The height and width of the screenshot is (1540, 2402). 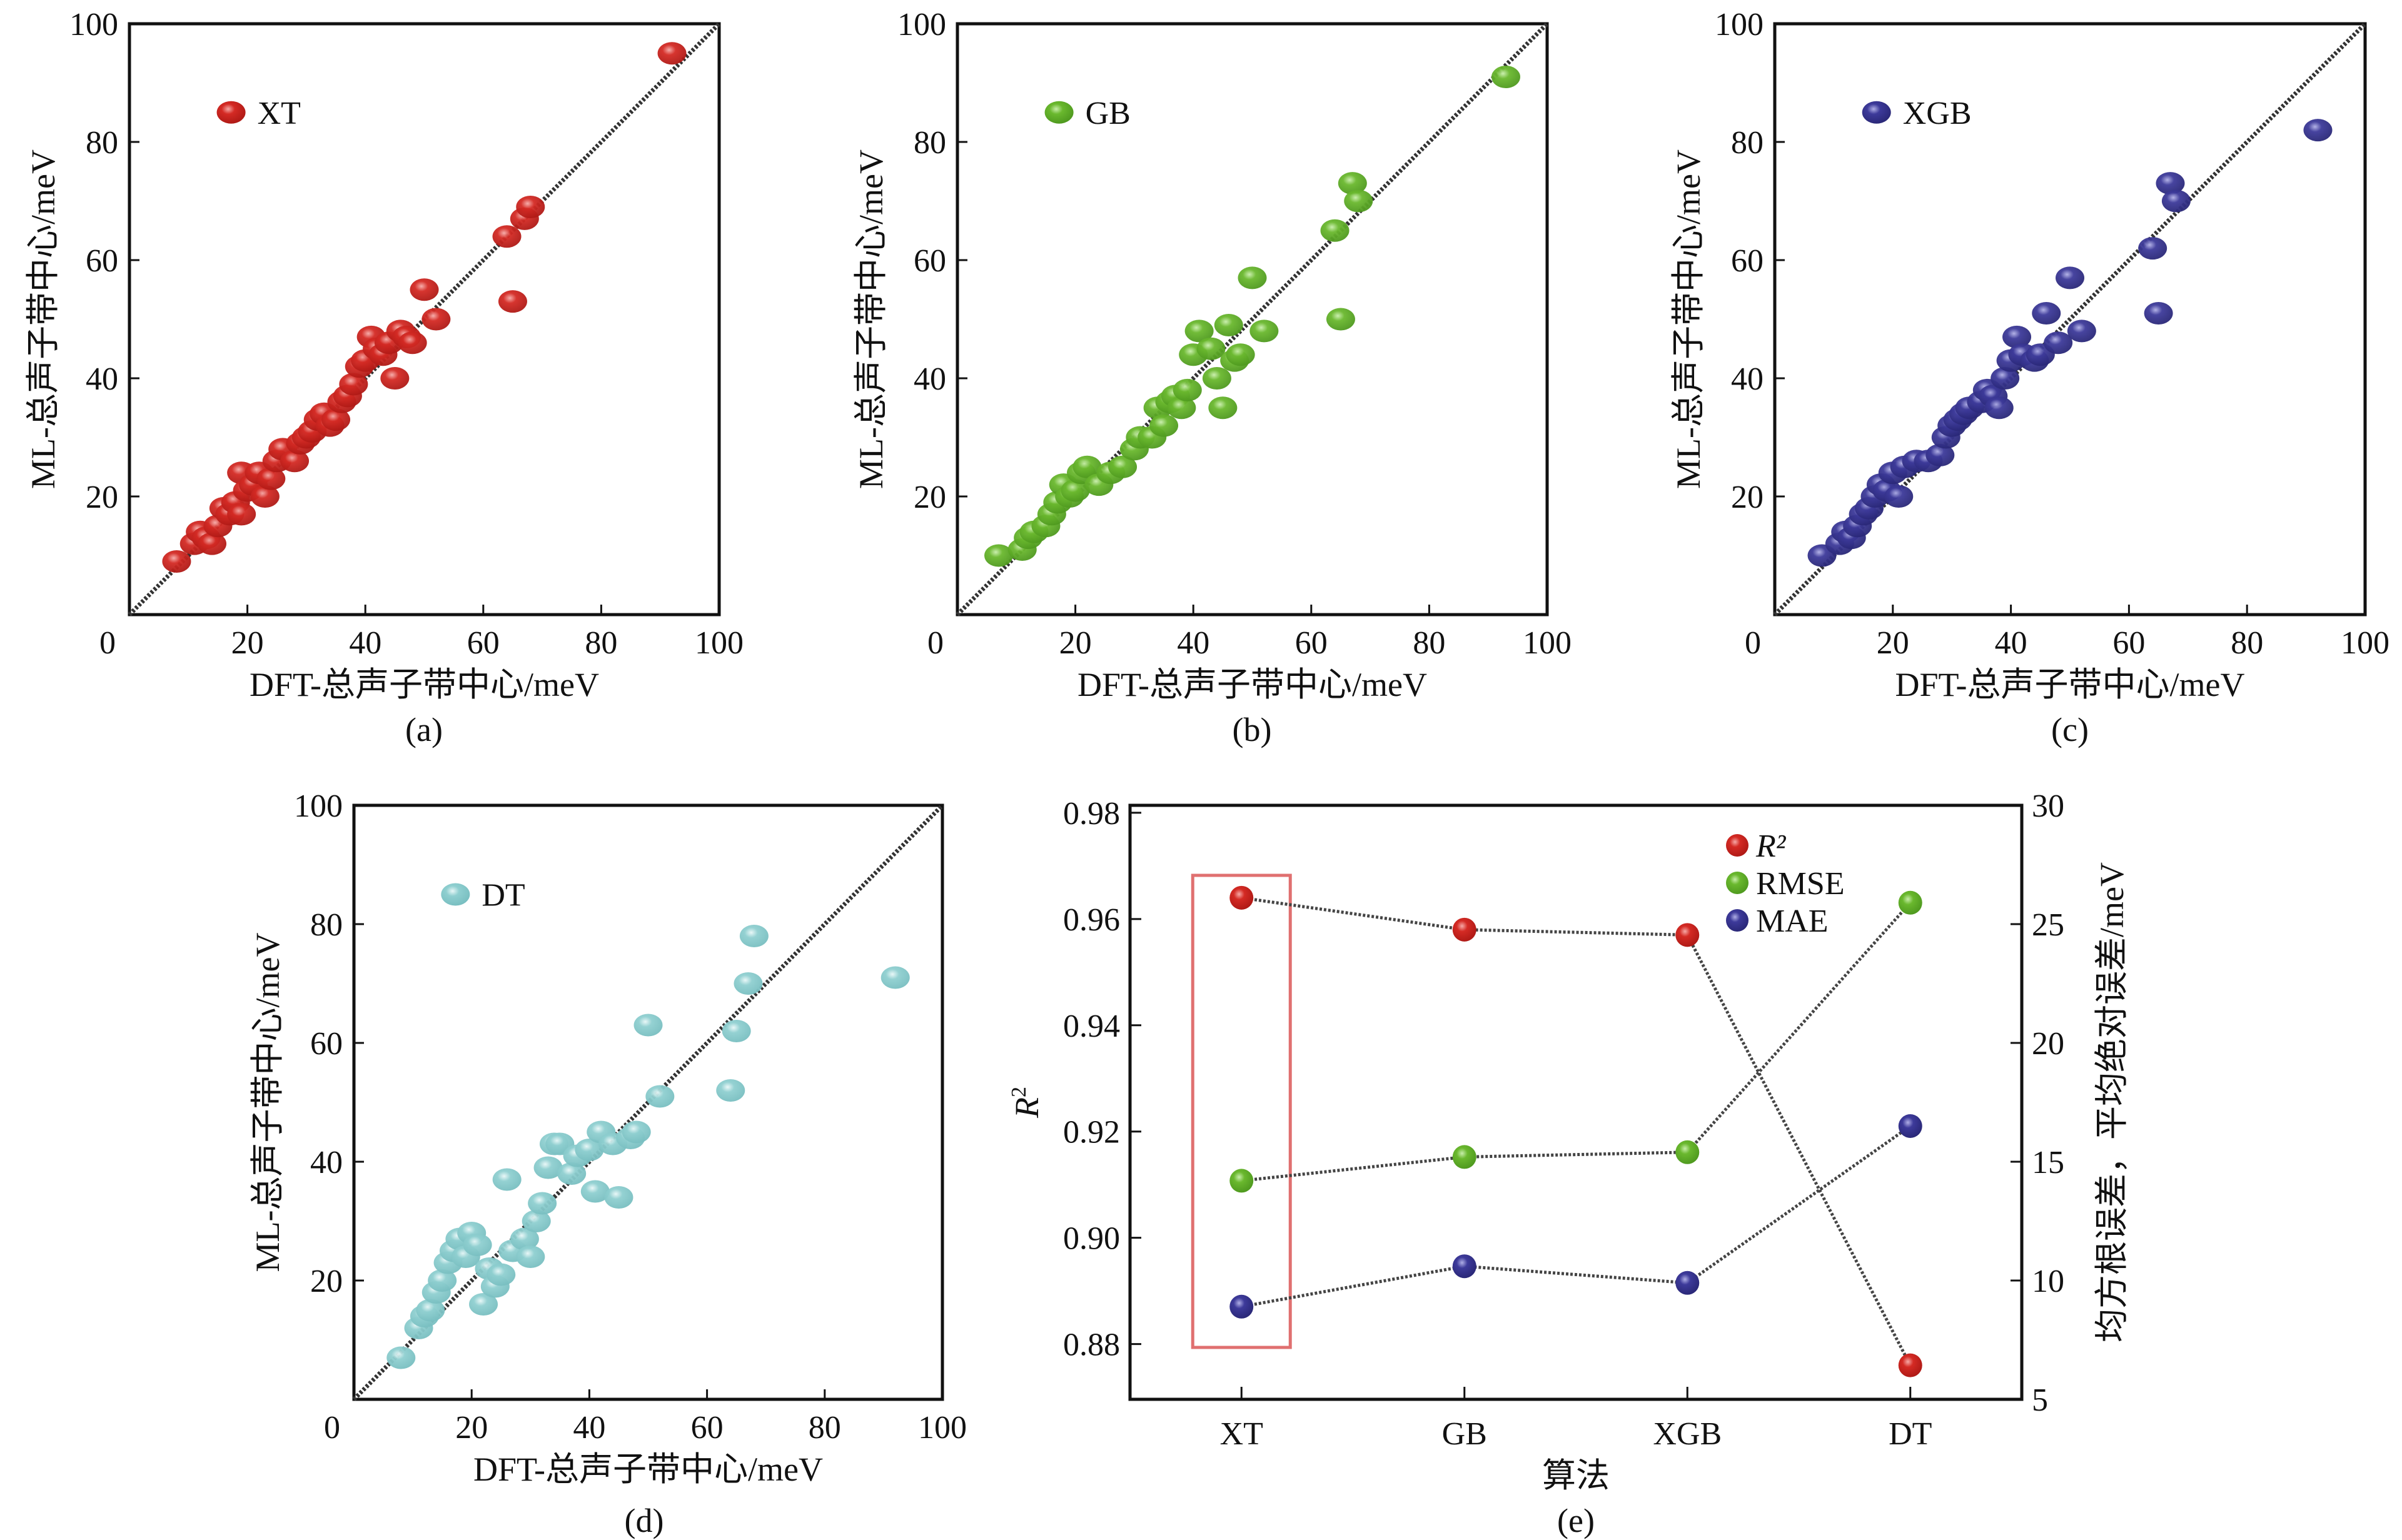 What do you see at coordinates (1576, 1521) in the screenshot?
I see `panel-e-caption: (e)` at bounding box center [1576, 1521].